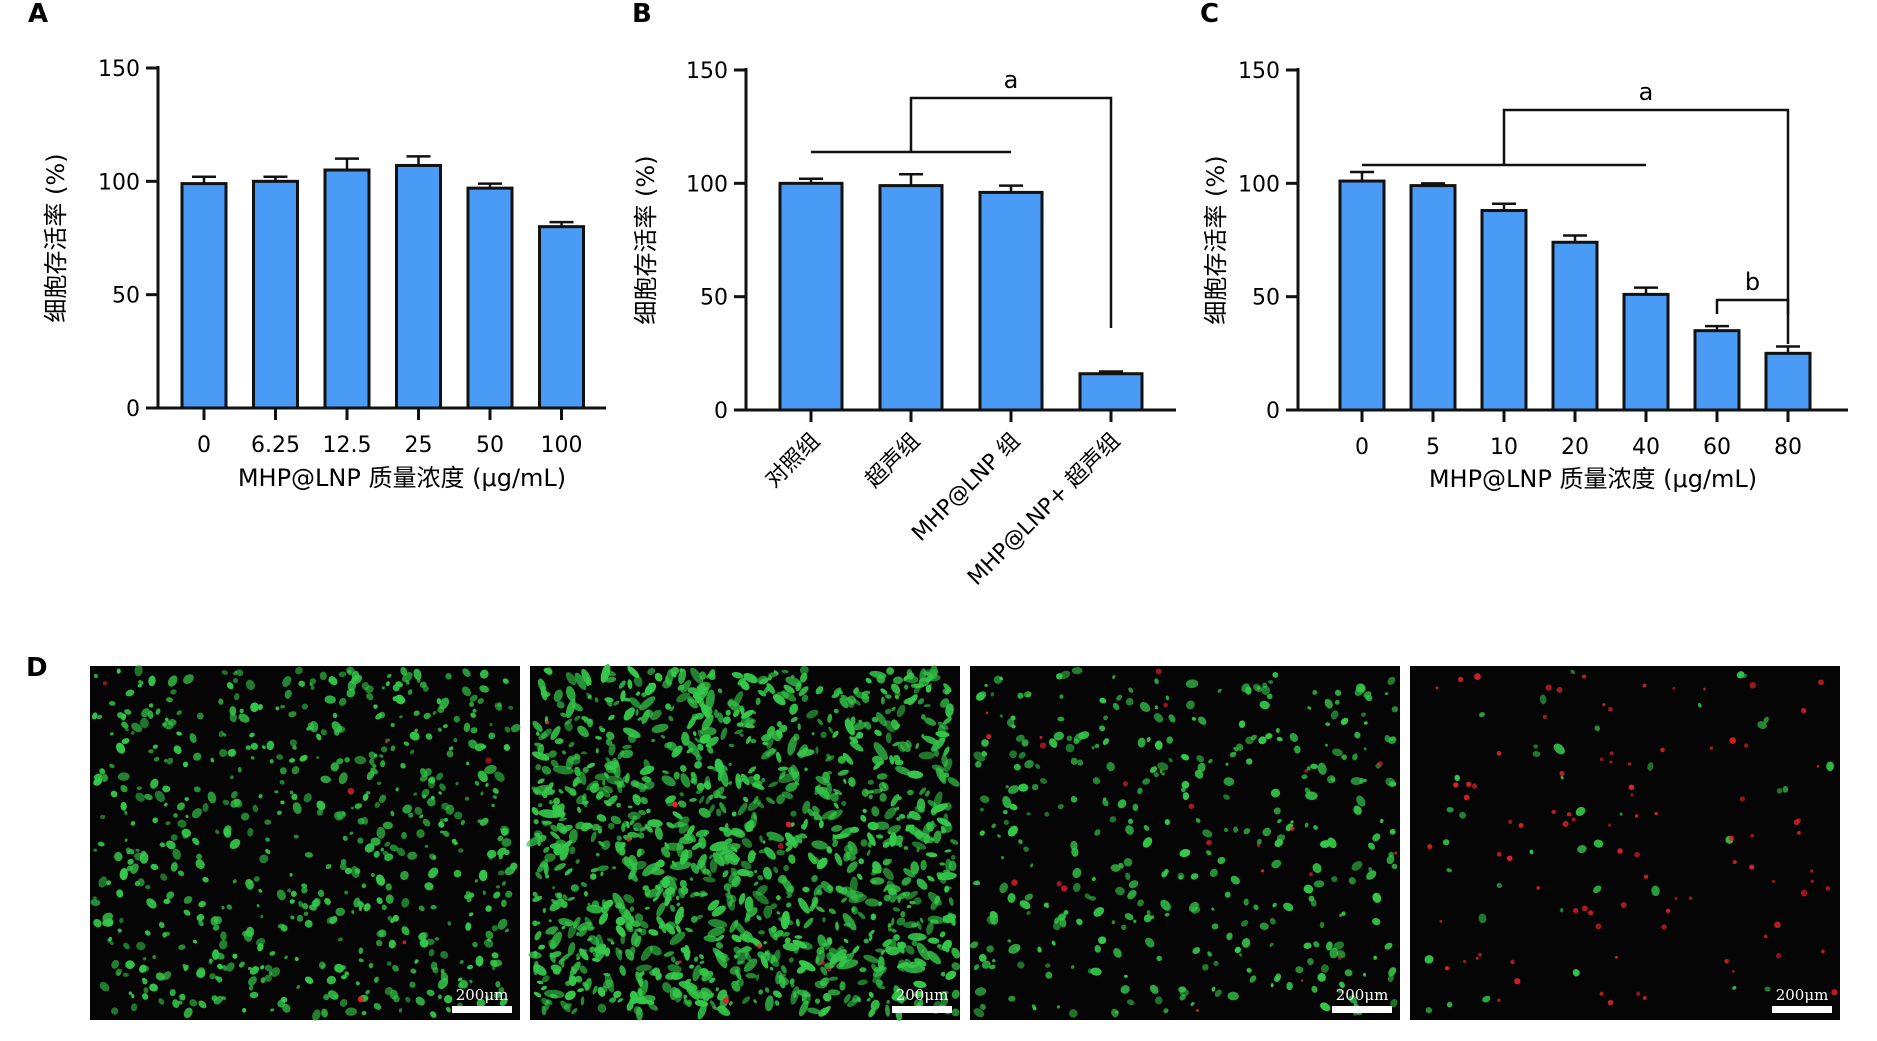 This screenshot has width=1877, height=1041. What do you see at coordinates (490, 445) in the screenshot?
I see `x-tick-label: 50` at bounding box center [490, 445].